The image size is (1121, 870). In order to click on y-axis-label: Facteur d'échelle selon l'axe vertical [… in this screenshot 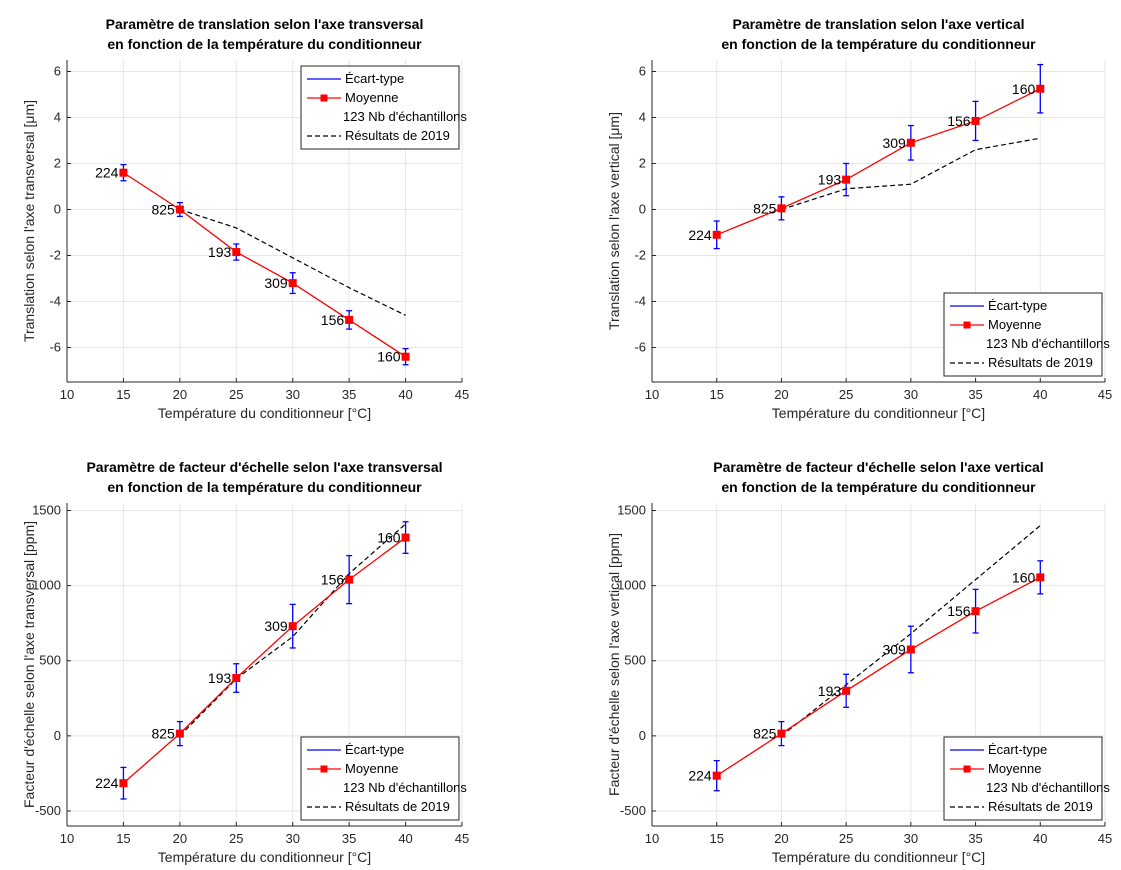, I will do `click(614, 664)`.